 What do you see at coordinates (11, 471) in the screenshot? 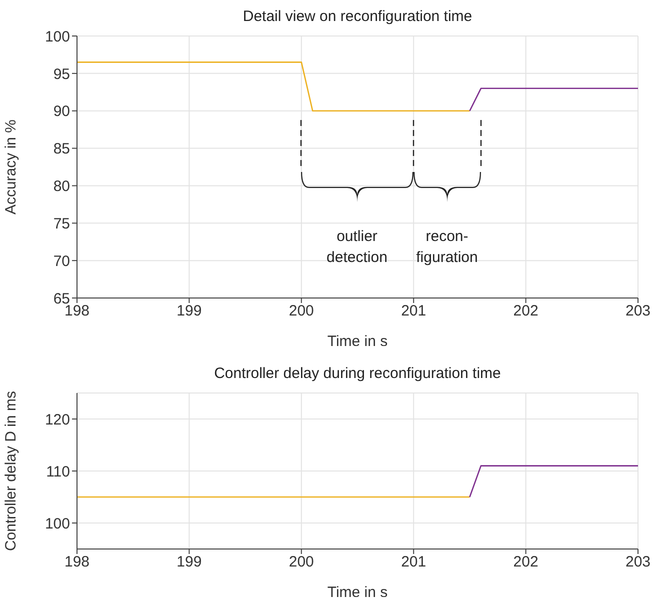
I see `y-axis-title: Controller delay D in ms` at bounding box center [11, 471].